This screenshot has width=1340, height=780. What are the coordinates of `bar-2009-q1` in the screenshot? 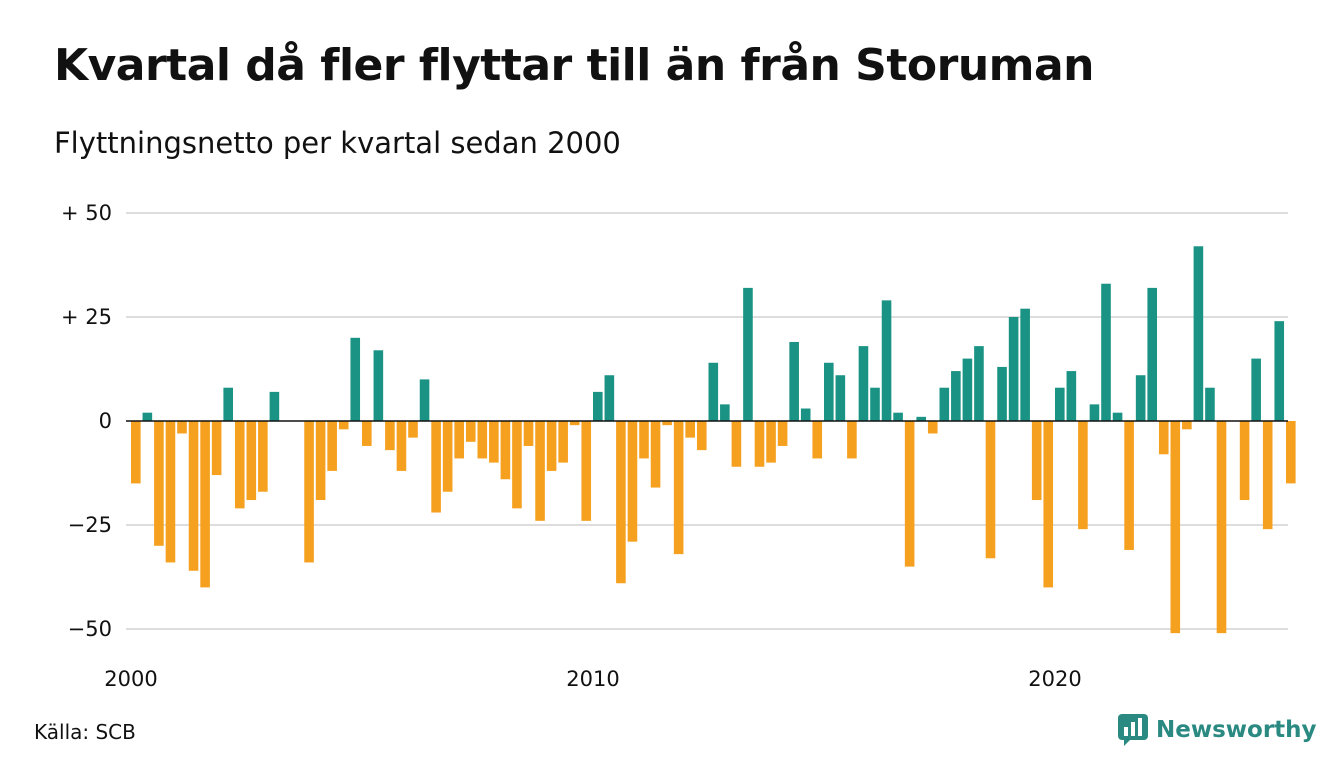 It's located at (551, 446).